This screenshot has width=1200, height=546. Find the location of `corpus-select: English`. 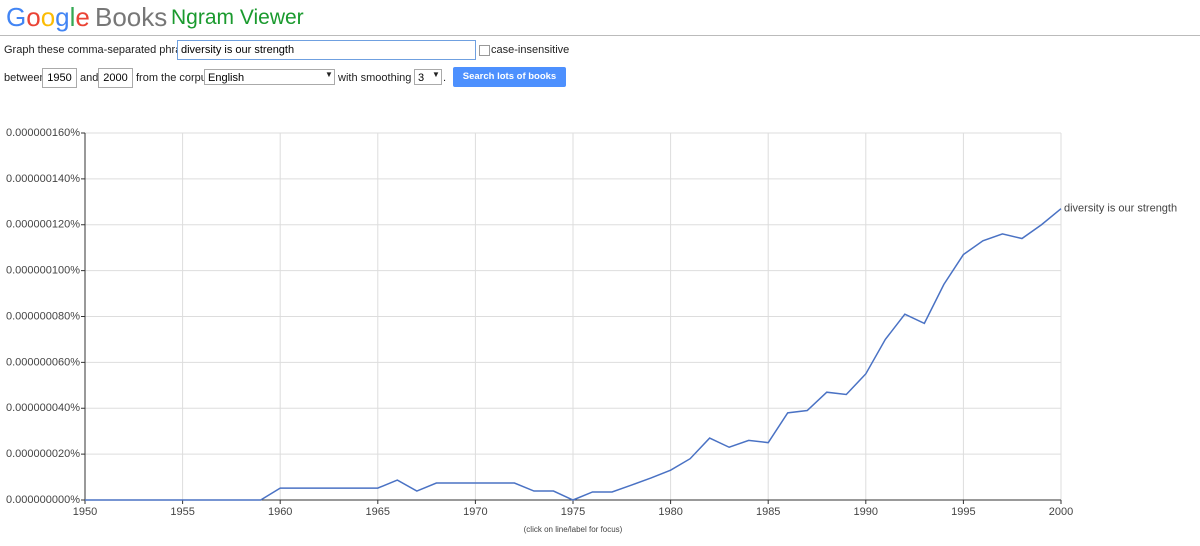

corpus-select: English is located at coordinates (269, 77).